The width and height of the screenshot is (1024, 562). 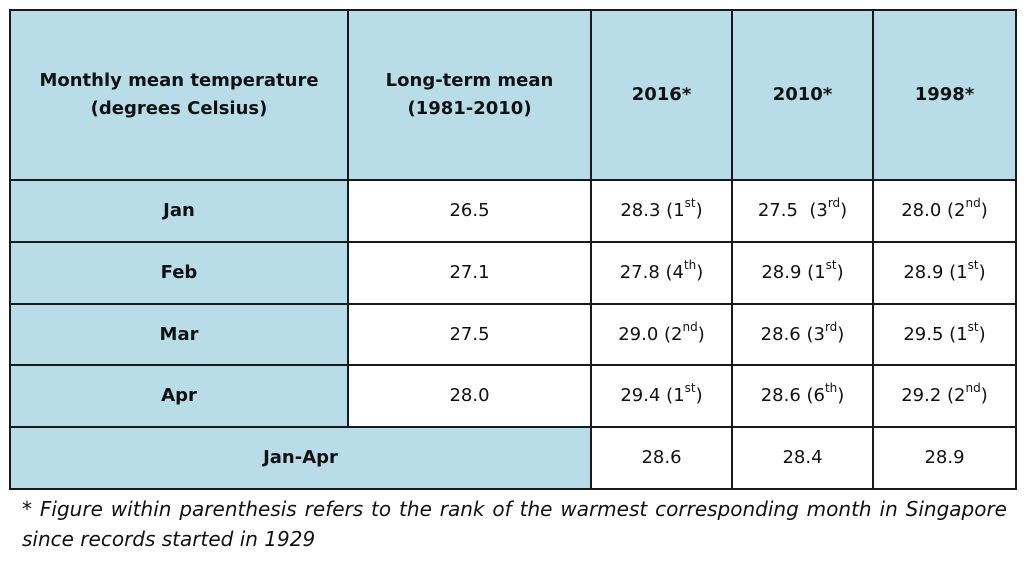 I want to click on header-2010: 2010*, so click(x=802, y=95).